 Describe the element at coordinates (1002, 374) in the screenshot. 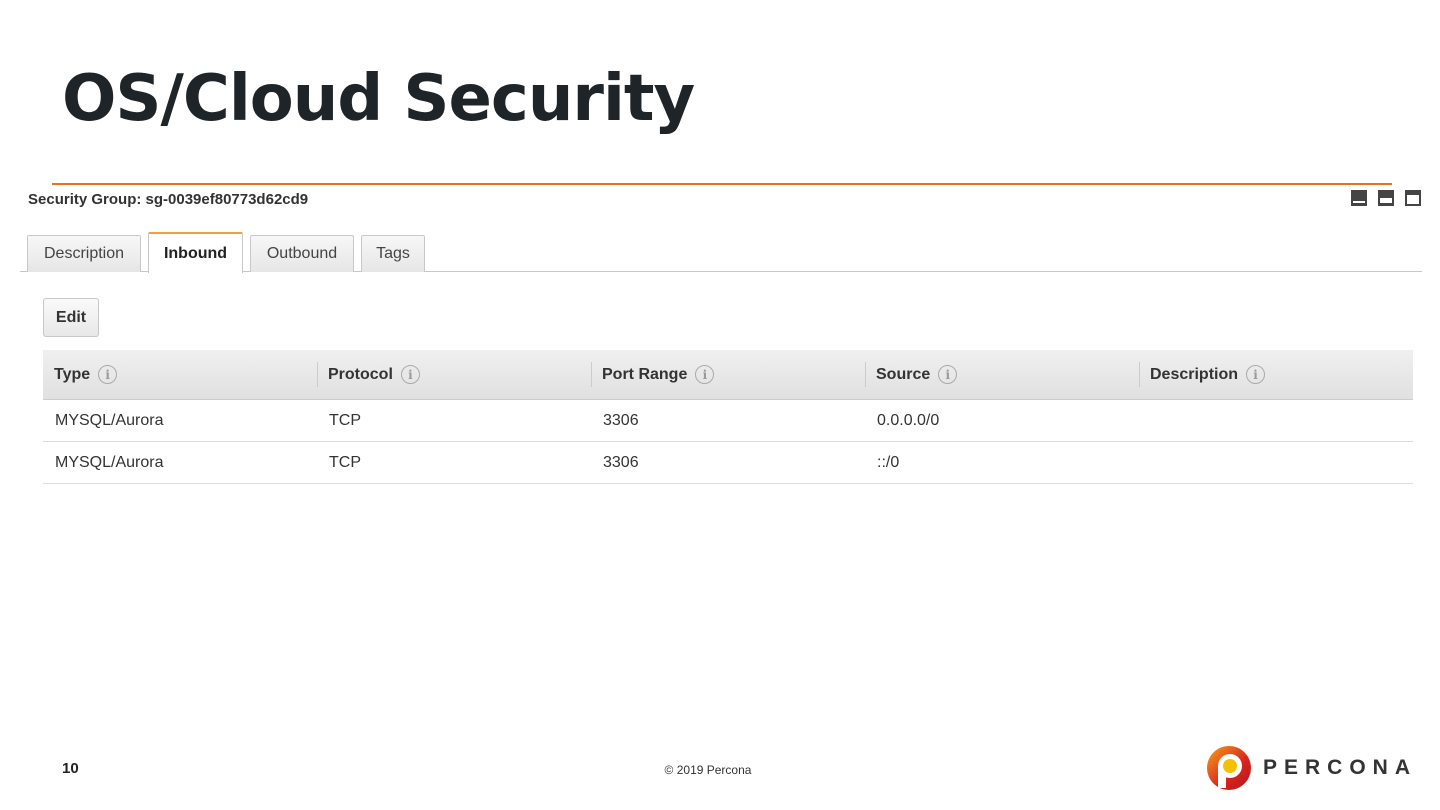

I see `column-header-source: Source i` at that location.